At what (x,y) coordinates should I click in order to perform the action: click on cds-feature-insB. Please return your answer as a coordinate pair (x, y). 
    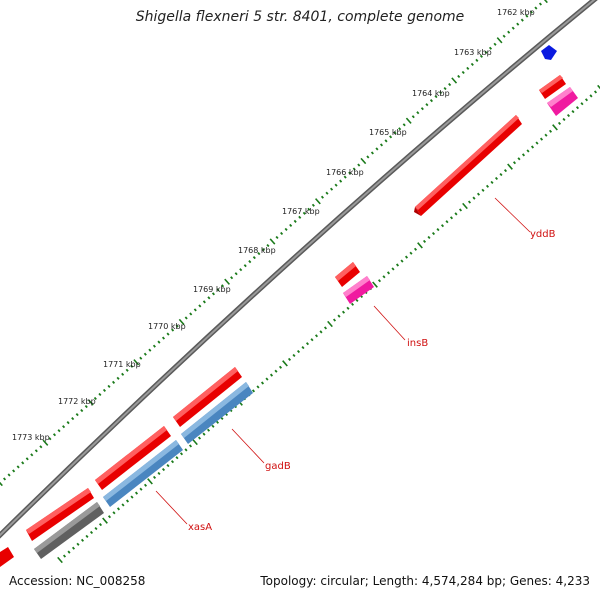
    Looking at the image, I should click on (358, 290).